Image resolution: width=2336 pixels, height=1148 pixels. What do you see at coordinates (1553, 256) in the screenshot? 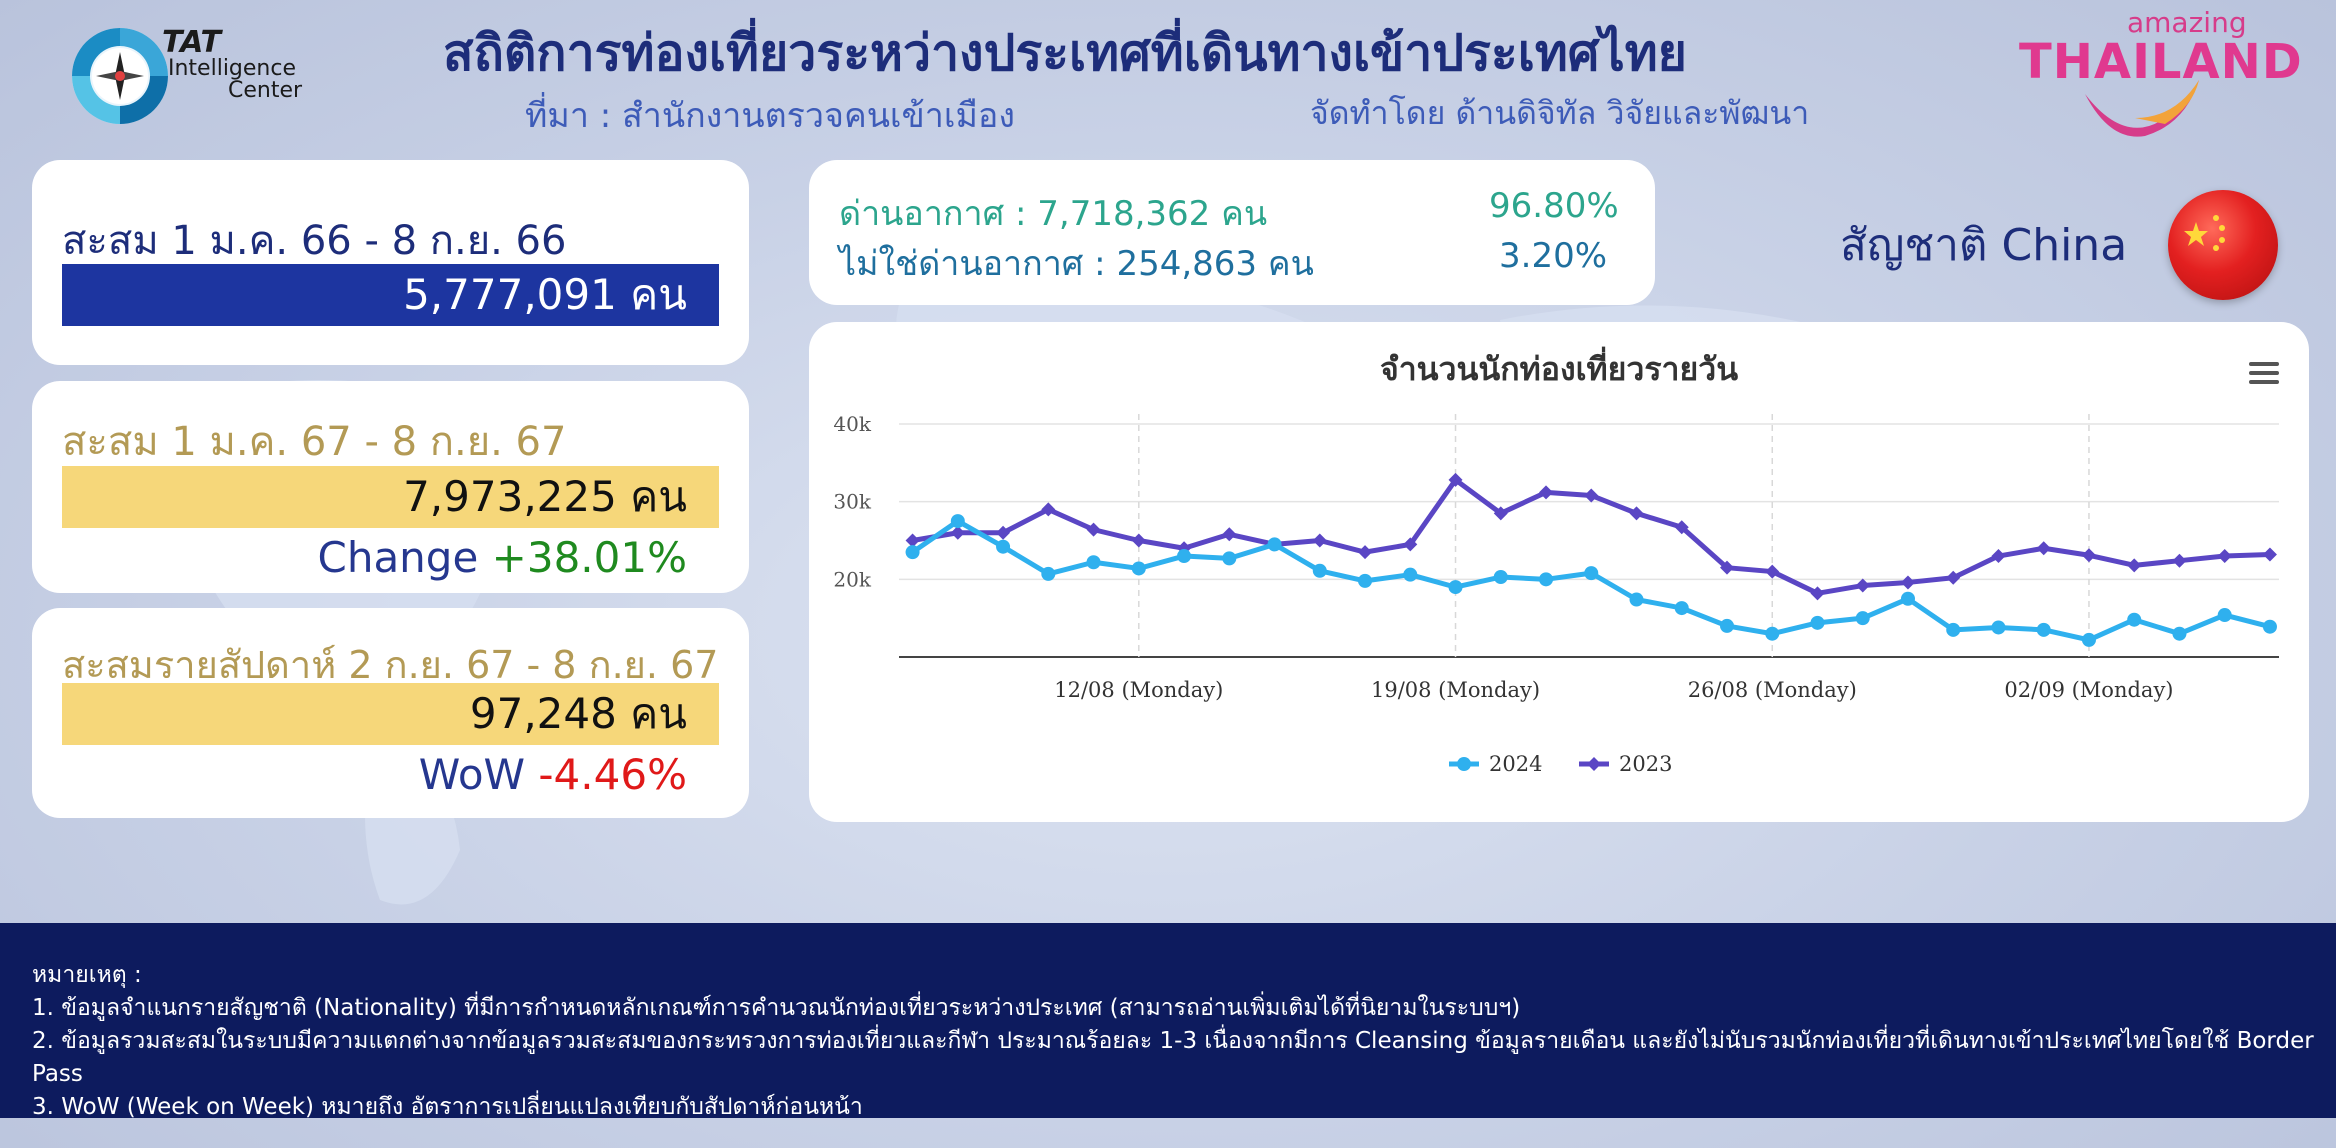
I see `non-air-port-pct: 3.20%` at bounding box center [1553, 256].